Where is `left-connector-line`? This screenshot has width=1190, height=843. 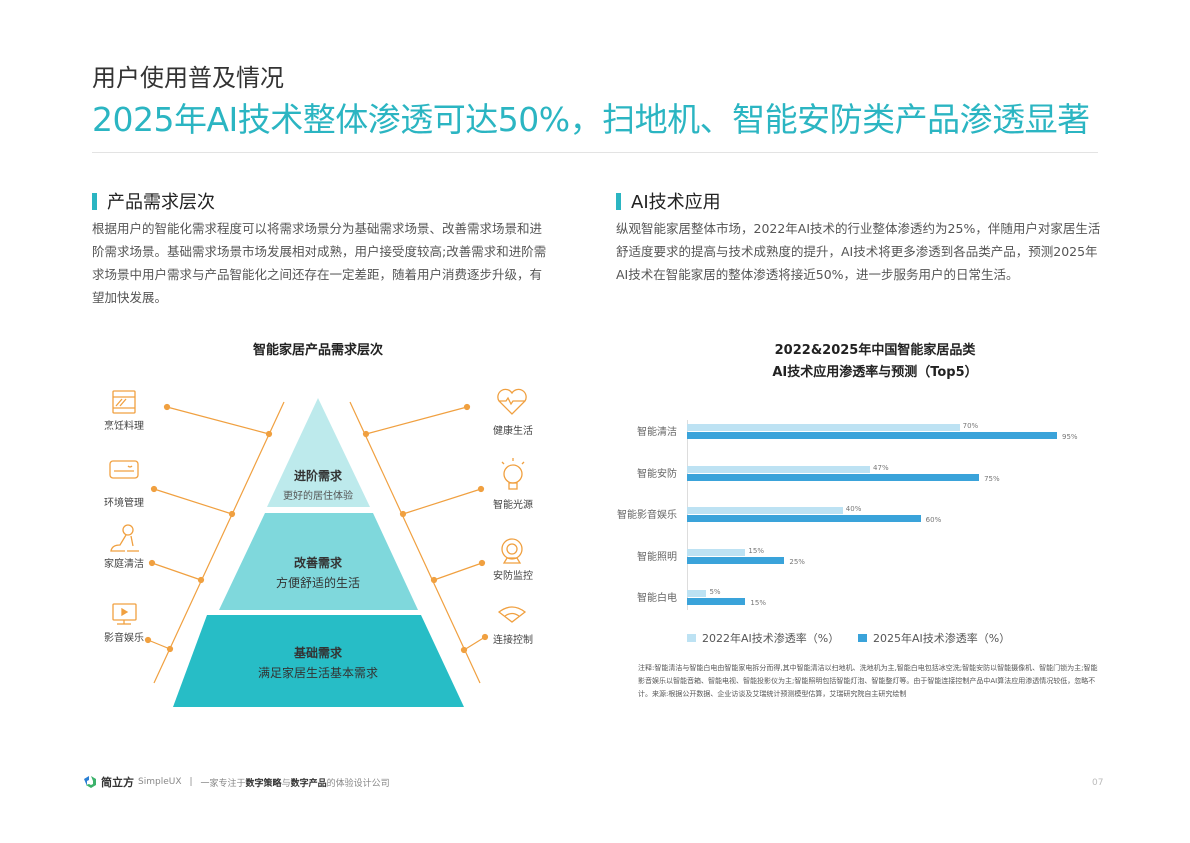
left-connector-line is located at coordinates (219, 542).